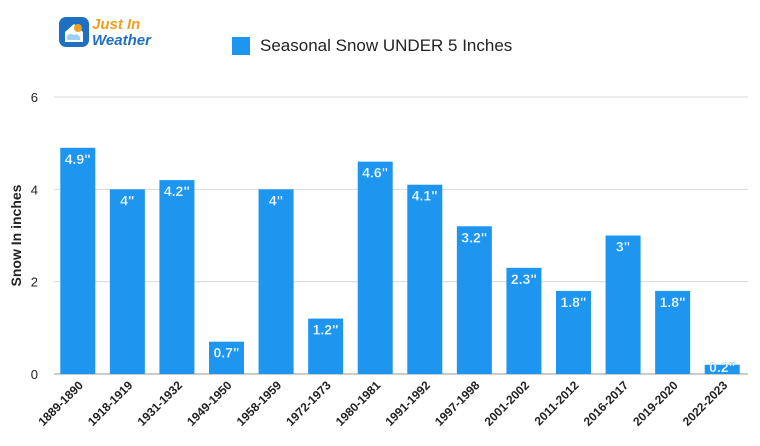 This screenshot has width=760, height=446. Describe the element at coordinates (407, 403) in the screenshot. I see `x-tick-label: 1991-1992` at that location.